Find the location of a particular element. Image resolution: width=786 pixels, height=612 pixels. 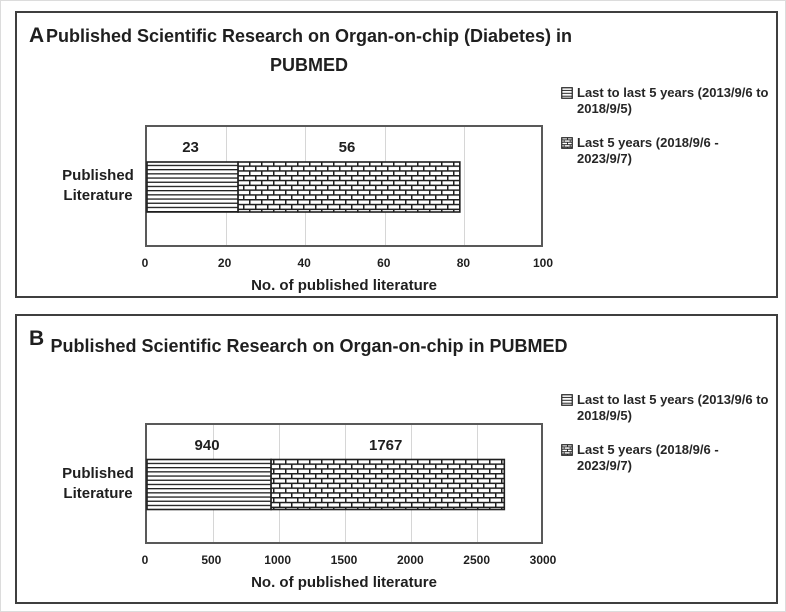

x-tick-label: 40 is located at coordinates (304, 263).